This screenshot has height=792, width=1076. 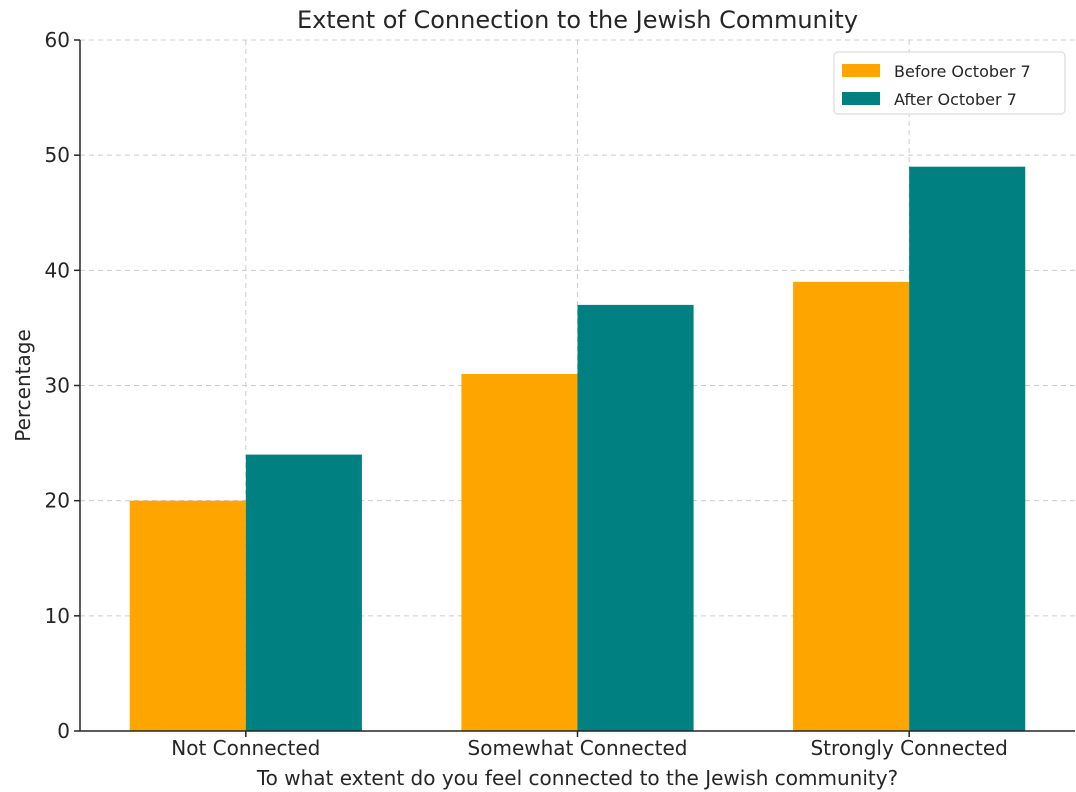 I want to click on y-tick-label: 0, so click(x=63, y=731).